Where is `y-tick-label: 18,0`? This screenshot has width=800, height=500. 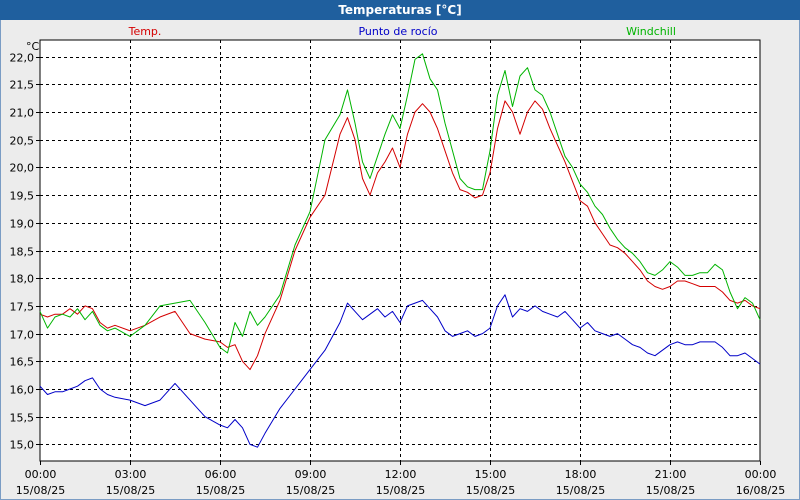 y-tick-label: 18,0 is located at coordinates (22, 279).